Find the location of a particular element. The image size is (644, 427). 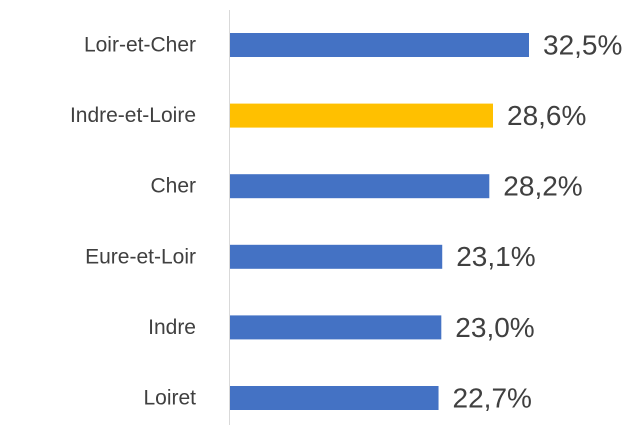

value-label: 23,1% is located at coordinates (495, 256).